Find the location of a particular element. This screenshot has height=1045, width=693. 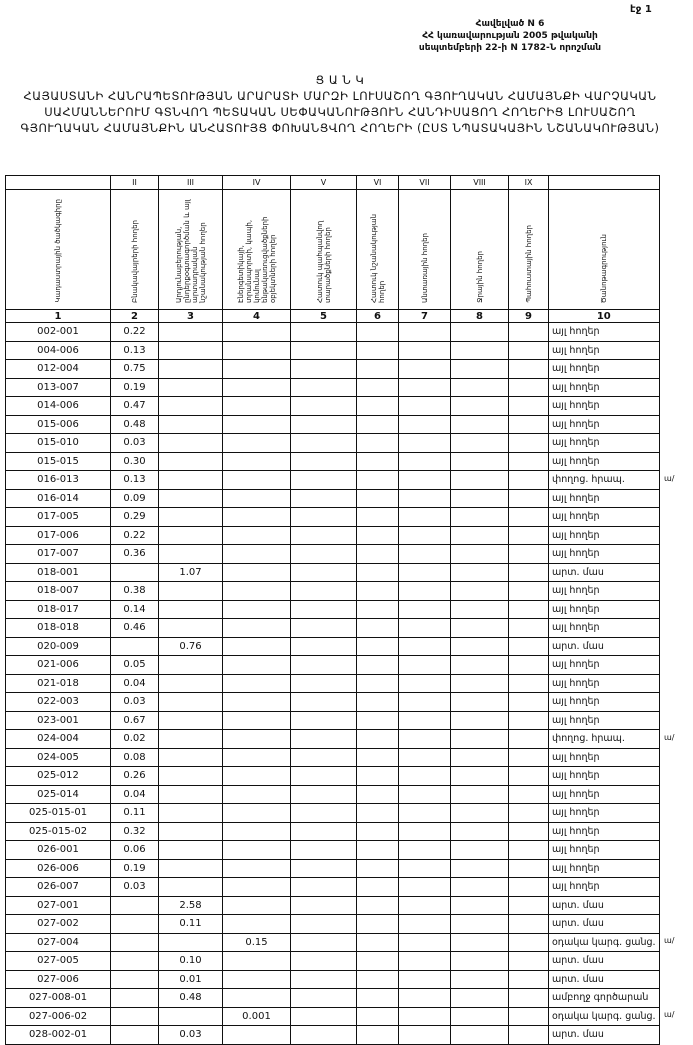

cadastral-code: 015-010 is located at coordinates (58, 443).